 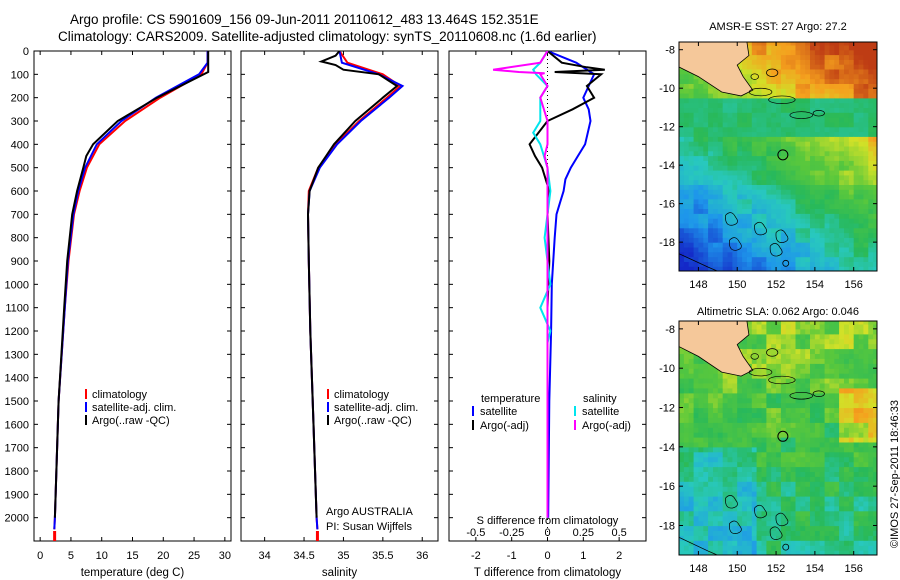 I want to click on legend-label: climatology, so click(x=362, y=395).